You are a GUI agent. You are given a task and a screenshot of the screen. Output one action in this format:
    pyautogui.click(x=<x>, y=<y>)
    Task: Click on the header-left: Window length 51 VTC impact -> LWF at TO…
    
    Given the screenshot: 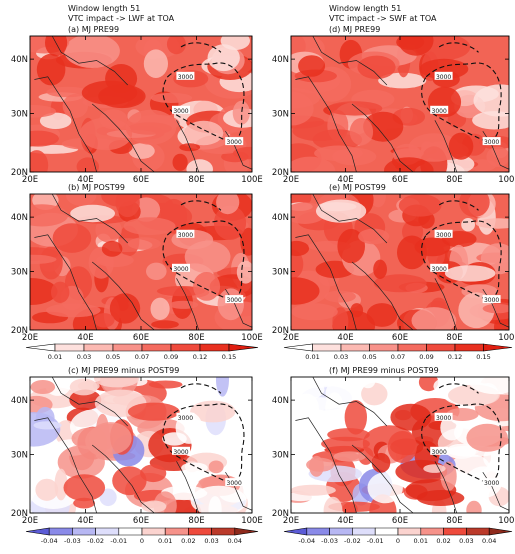 What is the action you would take?
    pyautogui.click(x=121, y=13)
    